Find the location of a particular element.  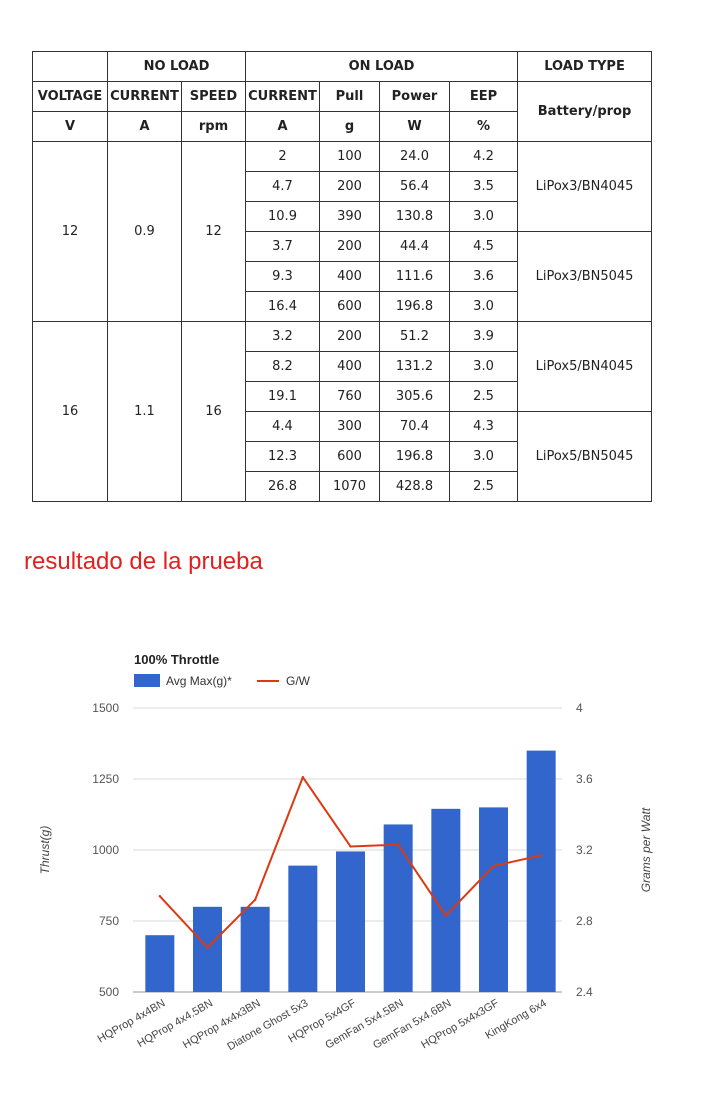

results-caption: resultado de la prueba is located at coordinates (143, 561).